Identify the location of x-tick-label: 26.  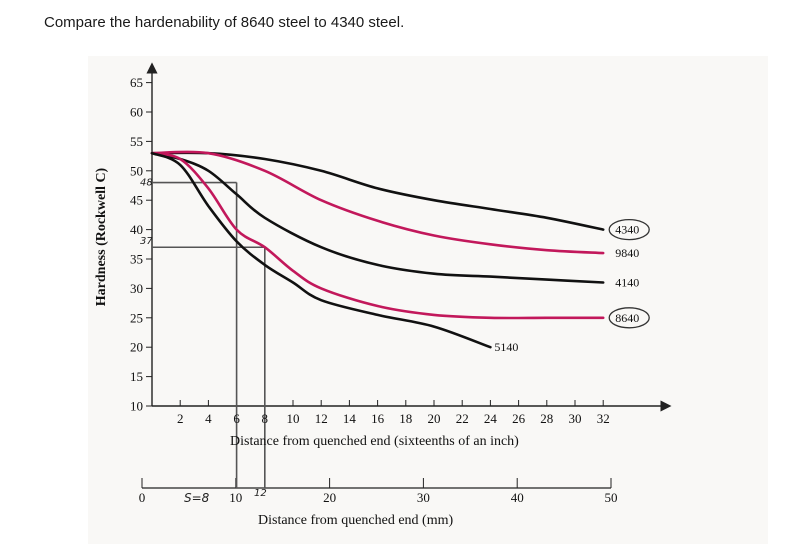
(519, 418).